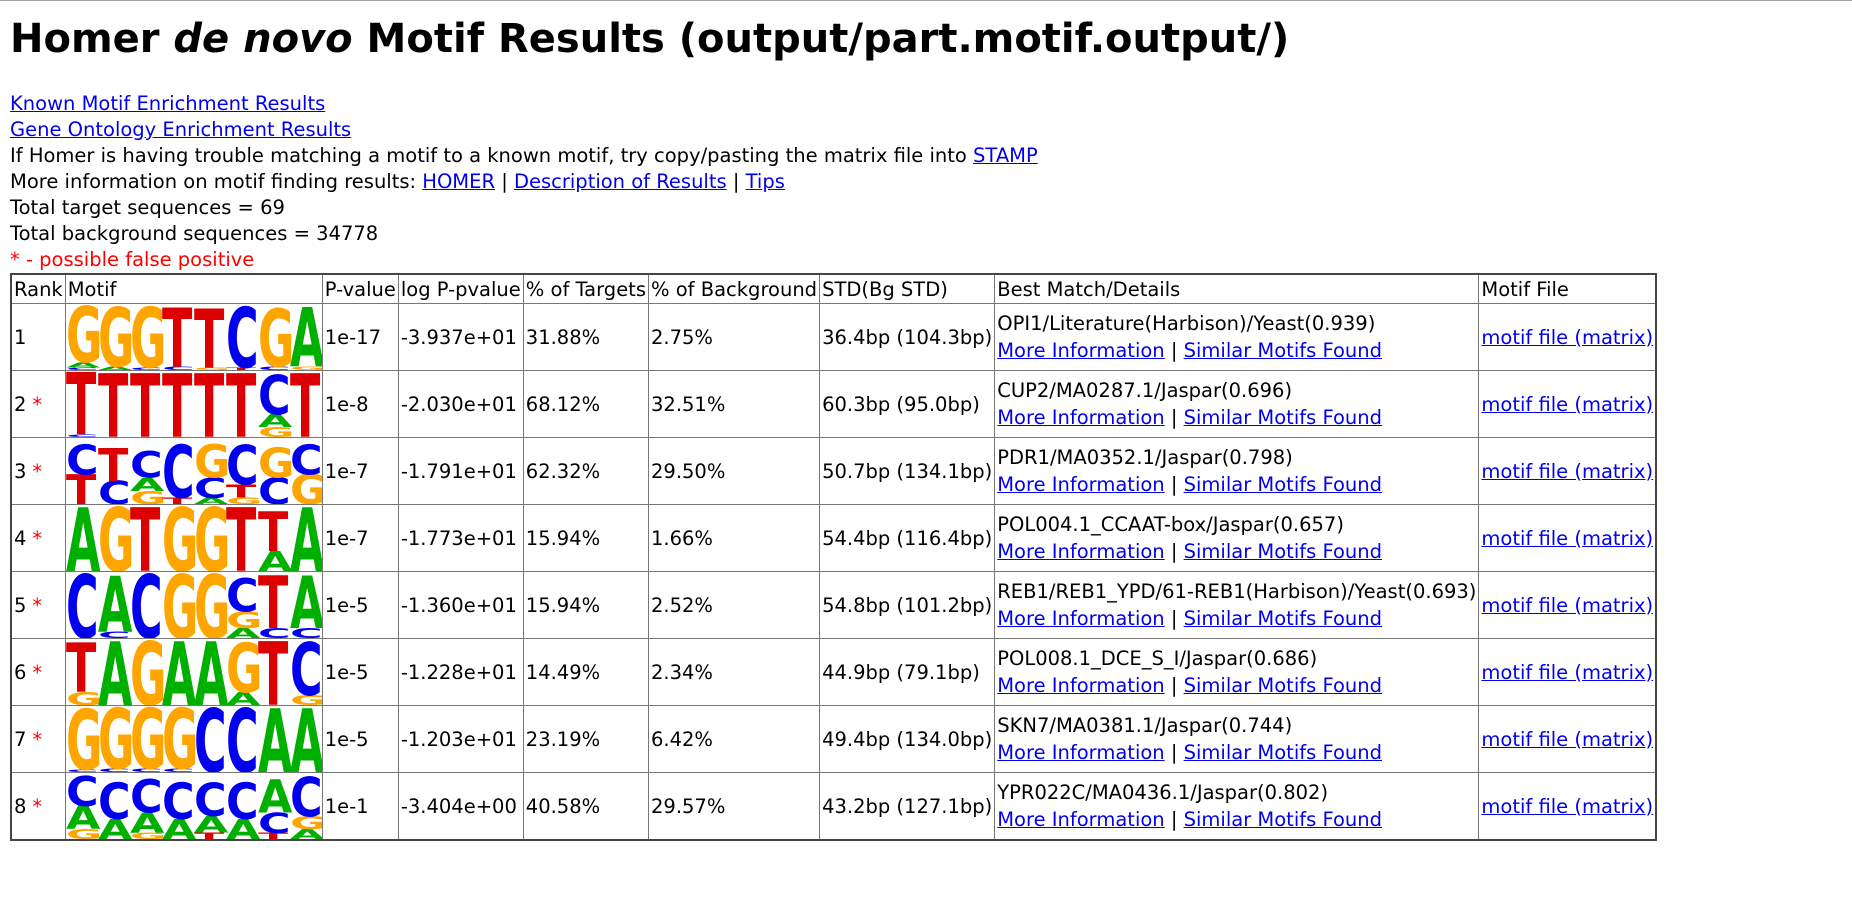 The image size is (1852, 902). I want to click on gene-ontology-link: Gene Ontology Enrichment Results, so click(181, 129).